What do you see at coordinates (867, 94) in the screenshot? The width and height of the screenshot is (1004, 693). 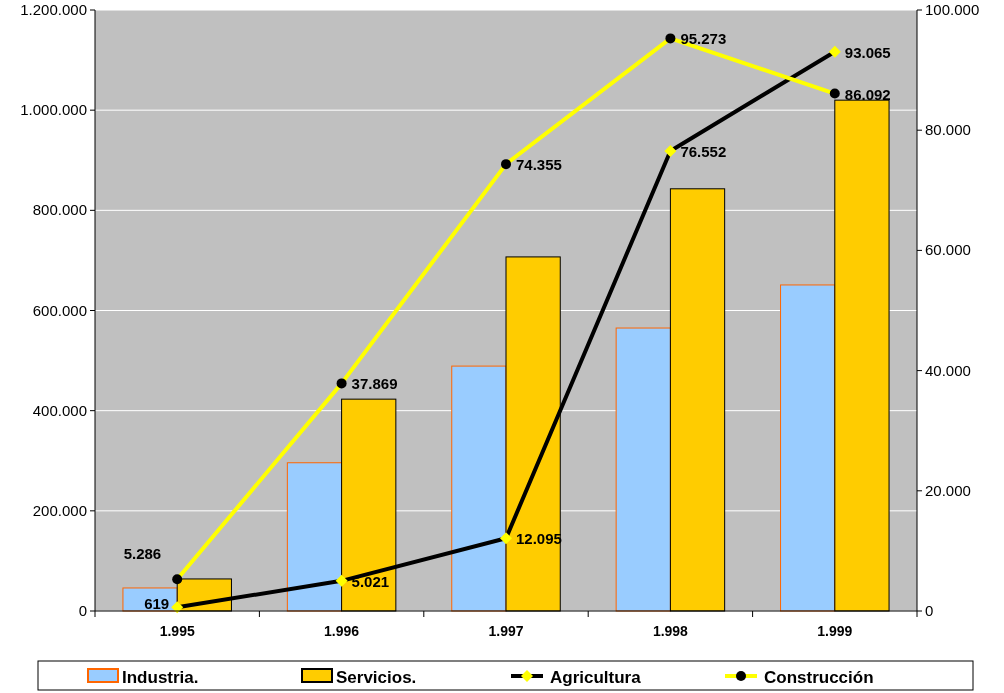 I see `data-label: 86.092` at bounding box center [867, 94].